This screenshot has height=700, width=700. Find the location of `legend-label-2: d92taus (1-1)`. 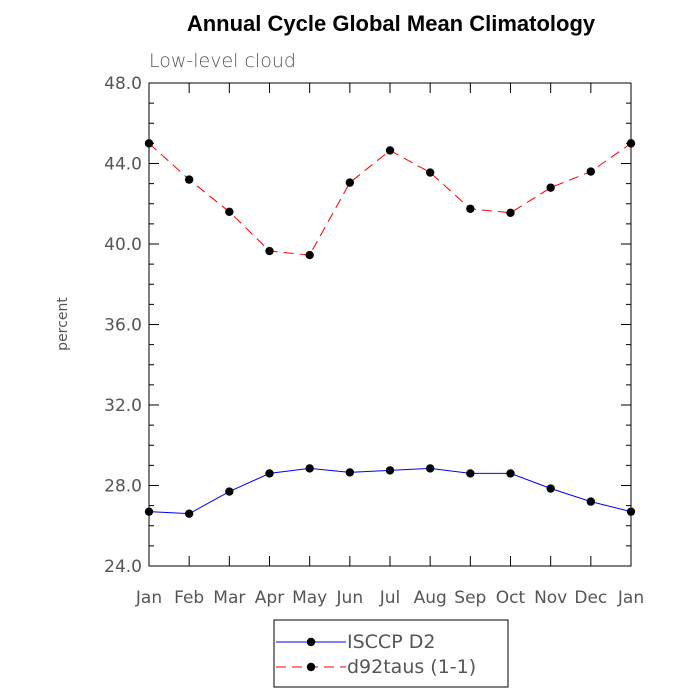

legend-label-2: d92taus (1-1) is located at coordinates (411, 667).